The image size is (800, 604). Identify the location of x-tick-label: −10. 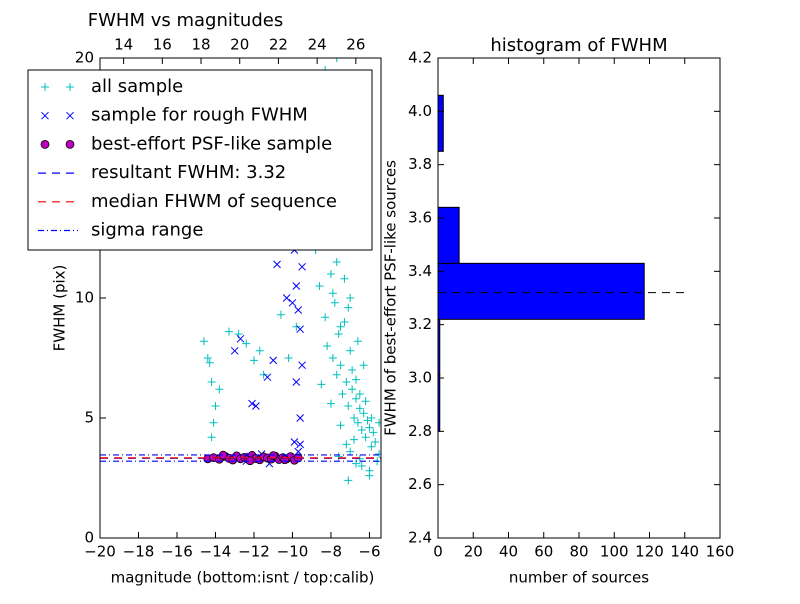
(293, 552).